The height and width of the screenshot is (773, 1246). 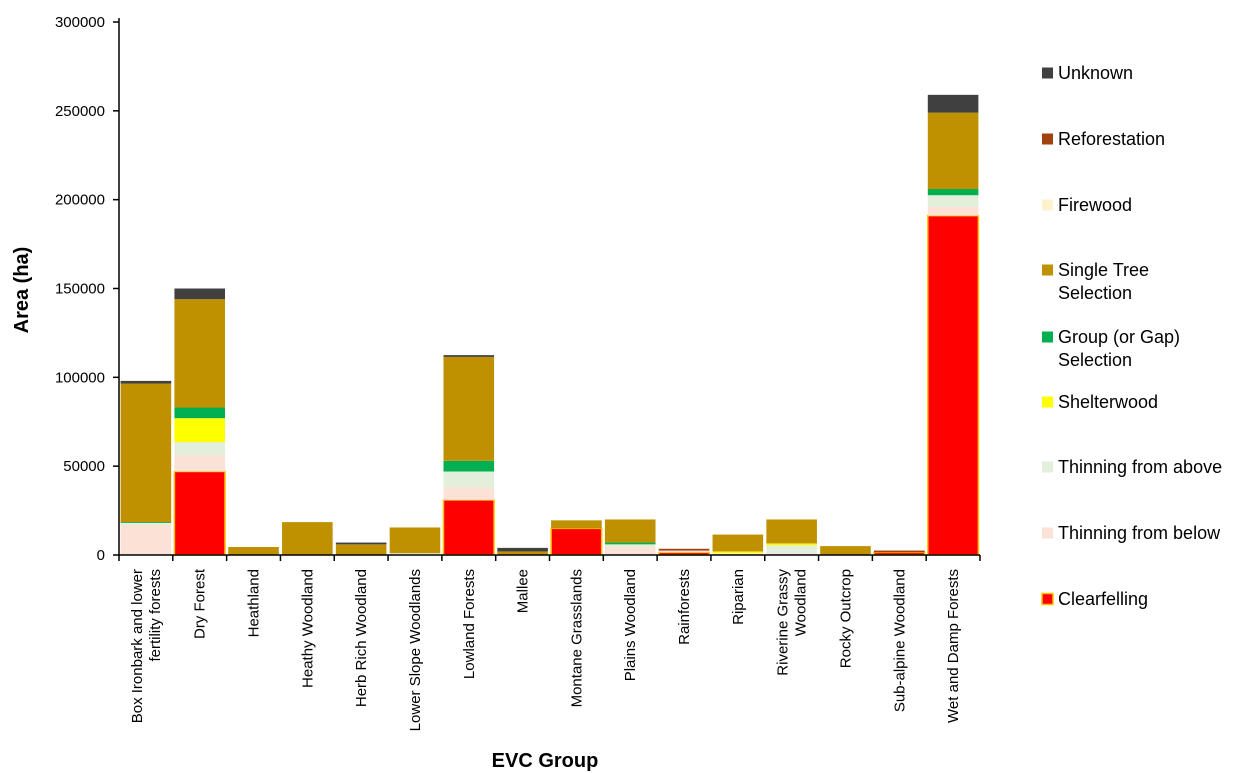 What do you see at coordinates (146, 382) in the screenshot?
I see `bar-unknown-box-ironbark-and-lower-fertility-forests` at bounding box center [146, 382].